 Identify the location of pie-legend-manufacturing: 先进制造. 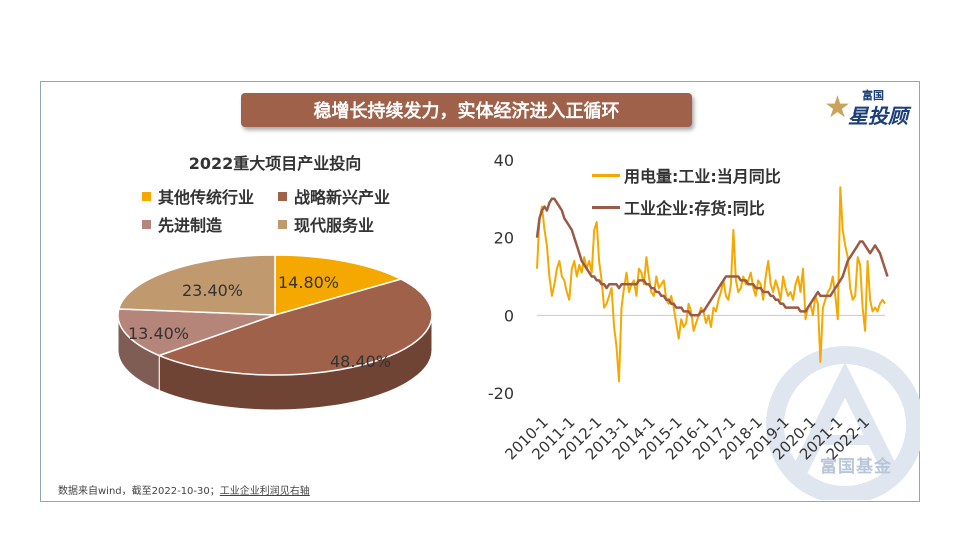
(182, 224).